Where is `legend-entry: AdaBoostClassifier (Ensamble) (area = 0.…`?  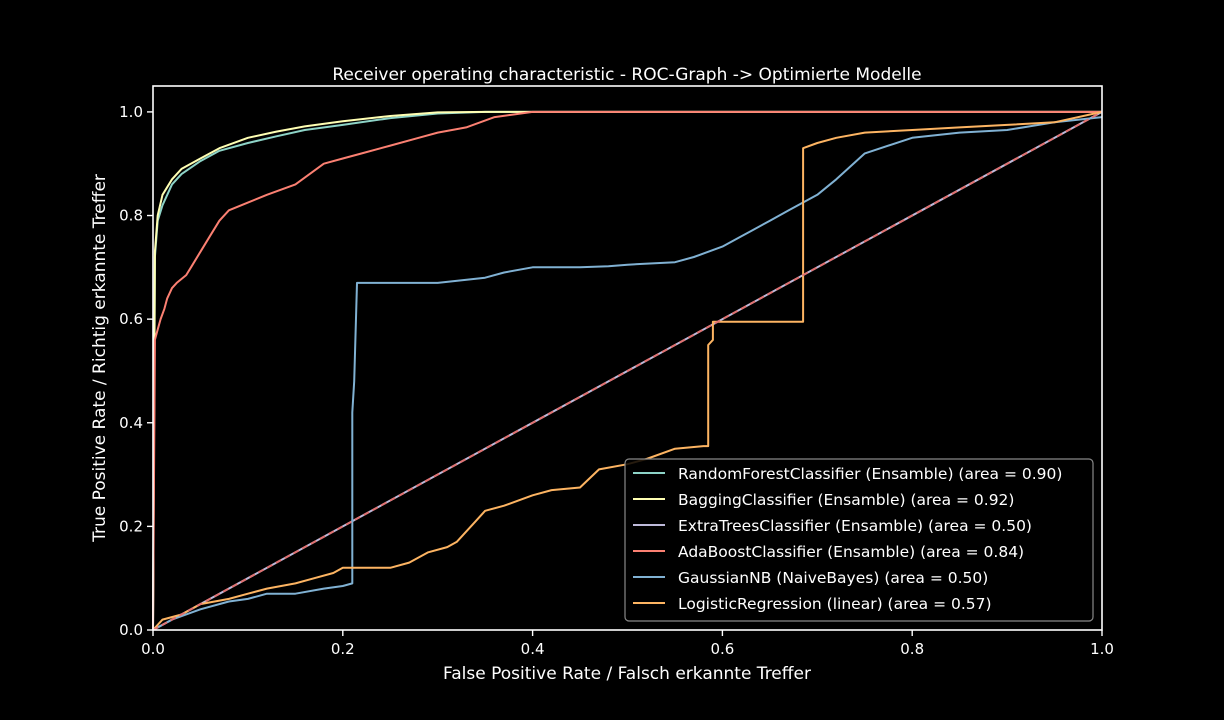 legend-entry: AdaBoostClassifier (Ensamble) (area = 0.… is located at coordinates (851, 552).